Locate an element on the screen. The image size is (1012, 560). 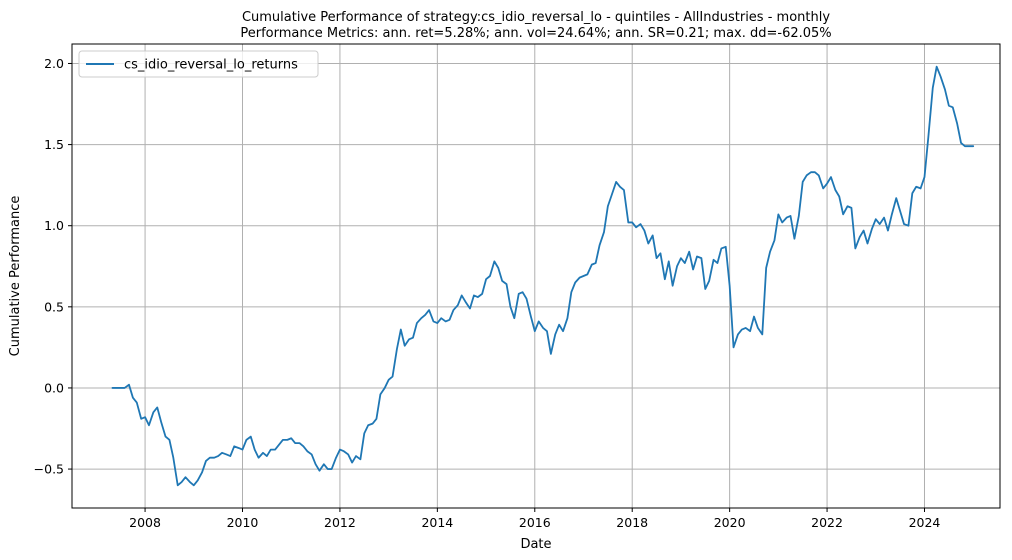
y-axis-label: Cumulative Performance is located at coordinates (15, 276).